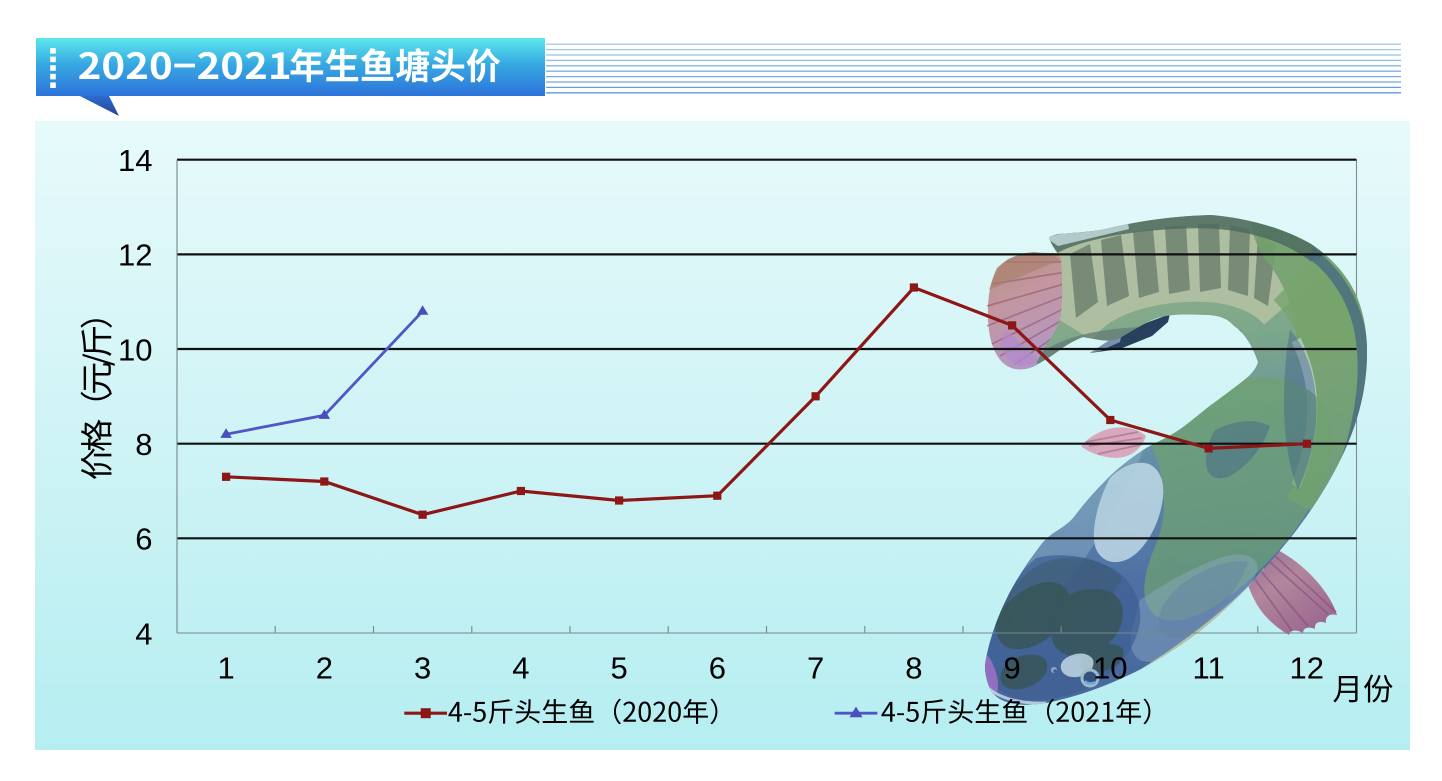 The width and height of the screenshot is (1442, 781). I want to click on svg-text: 3, so click(422, 668).